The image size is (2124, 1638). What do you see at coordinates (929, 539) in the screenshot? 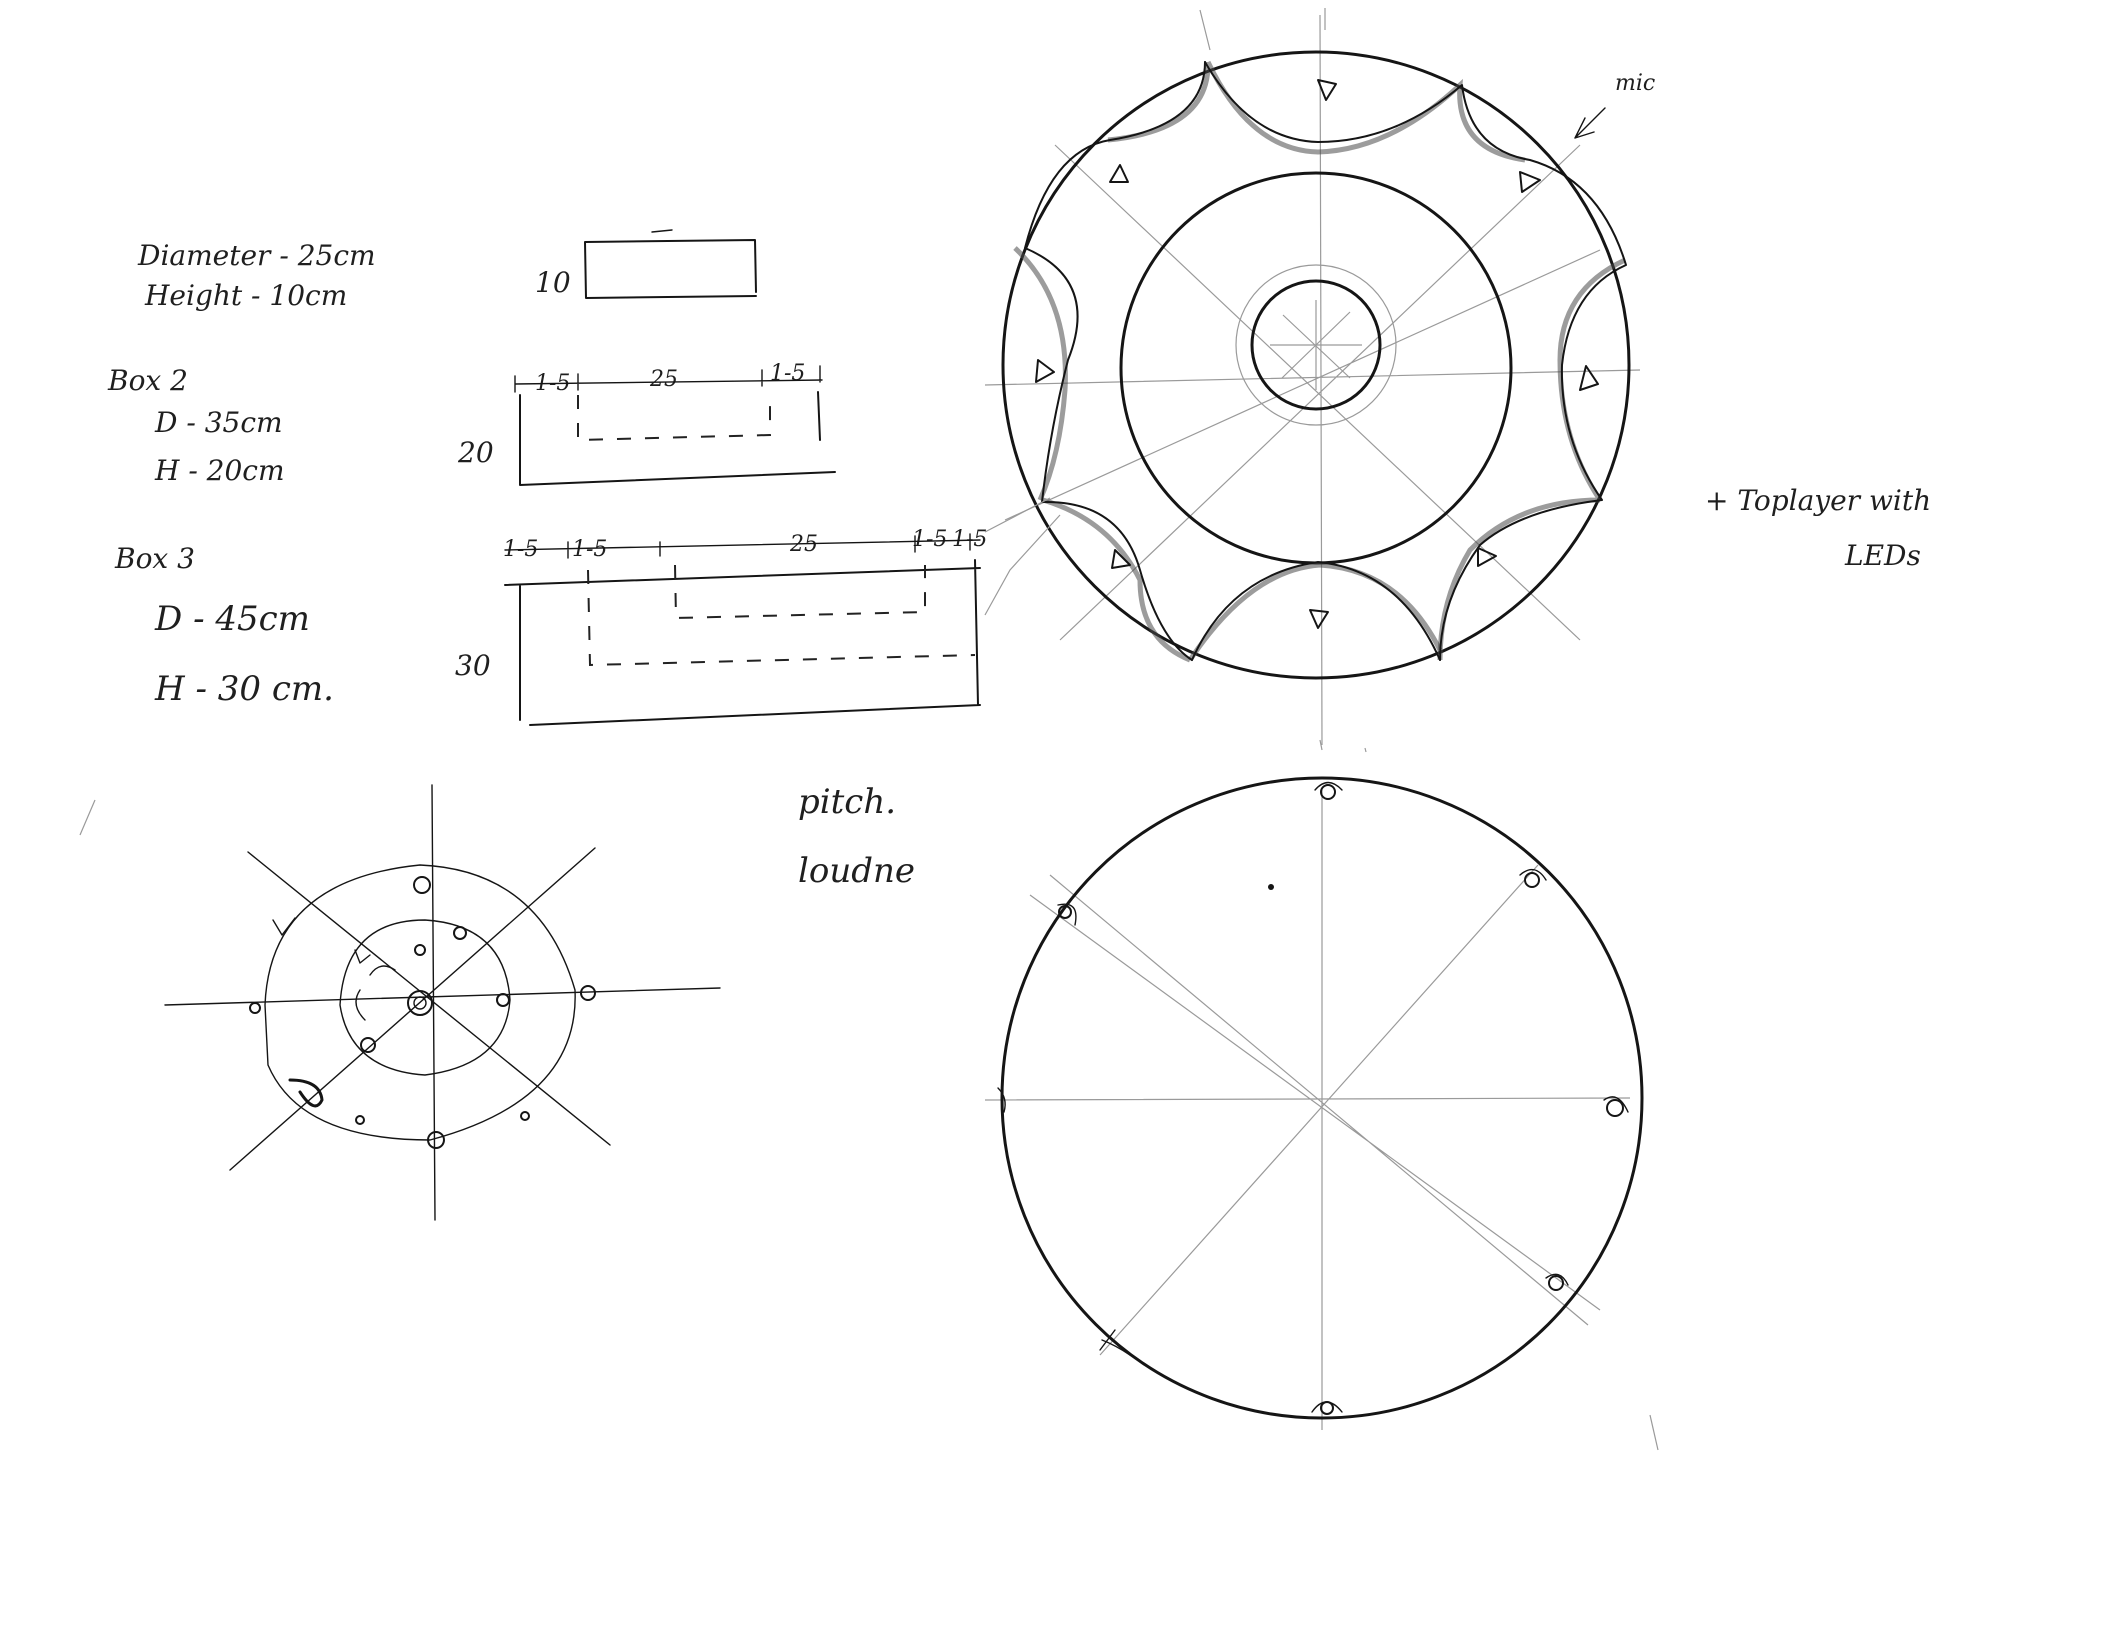
I see `box3-top-dim-4: 1-5` at bounding box center [929, 539].